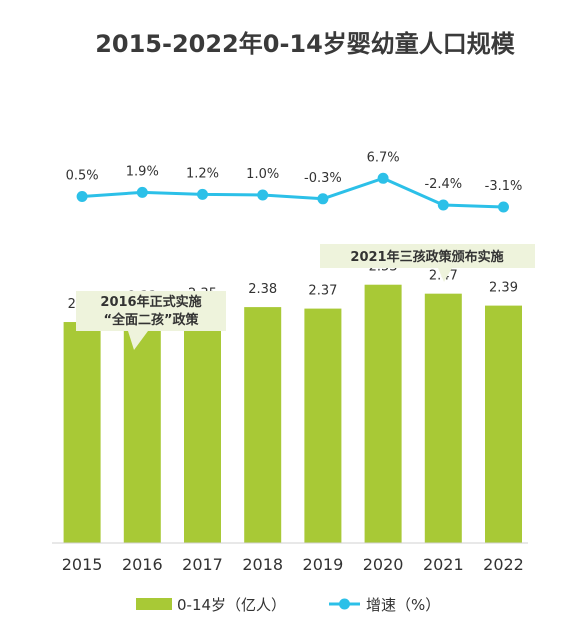  Describe the element at coordinates (263, 425) in the screenshot. I see `bar-2018` at that location.